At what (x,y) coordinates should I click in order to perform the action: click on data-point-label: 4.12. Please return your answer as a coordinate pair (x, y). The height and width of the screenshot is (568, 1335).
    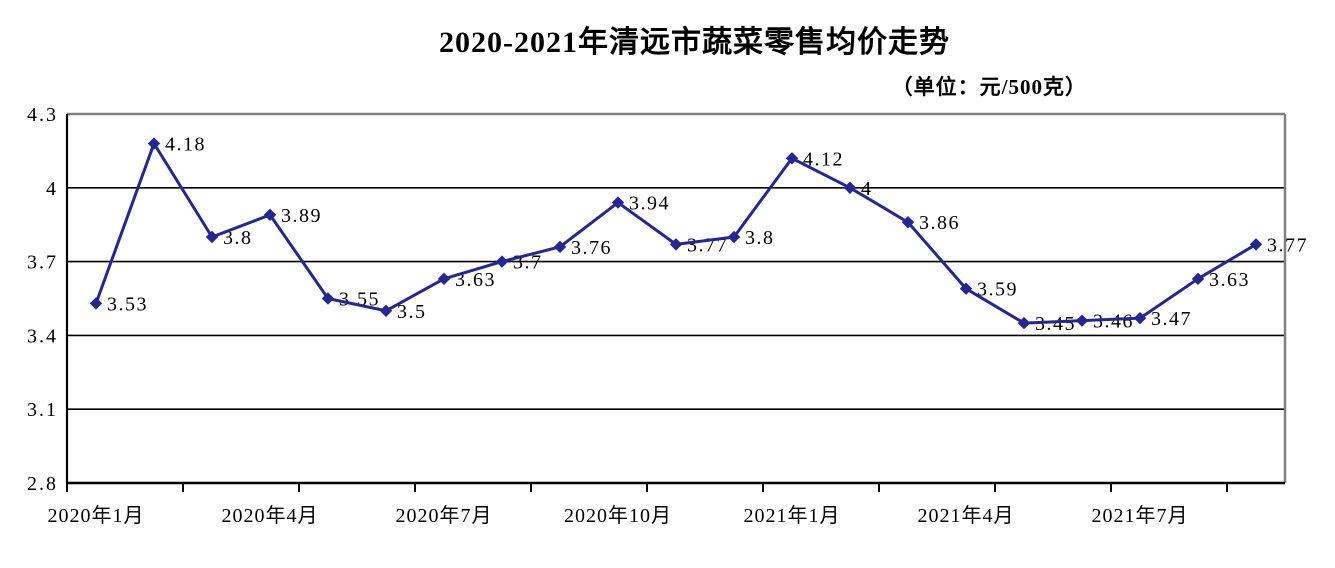
    Looking at the image, I should click on (823, 159).